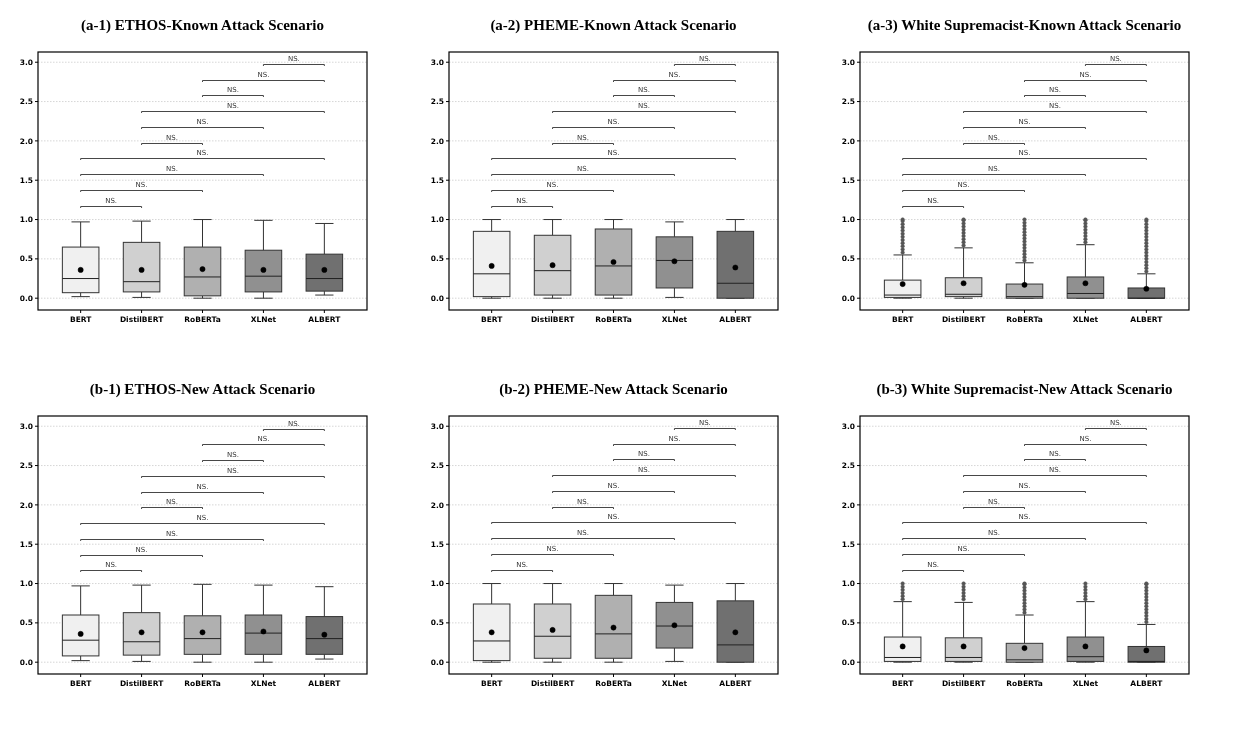 This screenshot has width=1233, height=729. Describe the element at coordinates (613, 389) in the screenshot. I see `chart-title: (b-2) PHEME-New Attack Scenario` at that location.